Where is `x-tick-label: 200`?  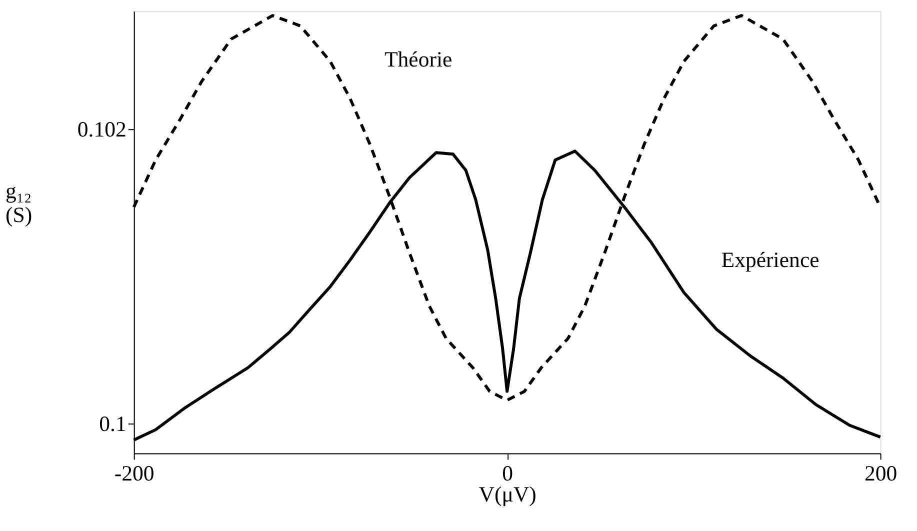 x-tick-label: 200 is located at coordinates (881, 474).